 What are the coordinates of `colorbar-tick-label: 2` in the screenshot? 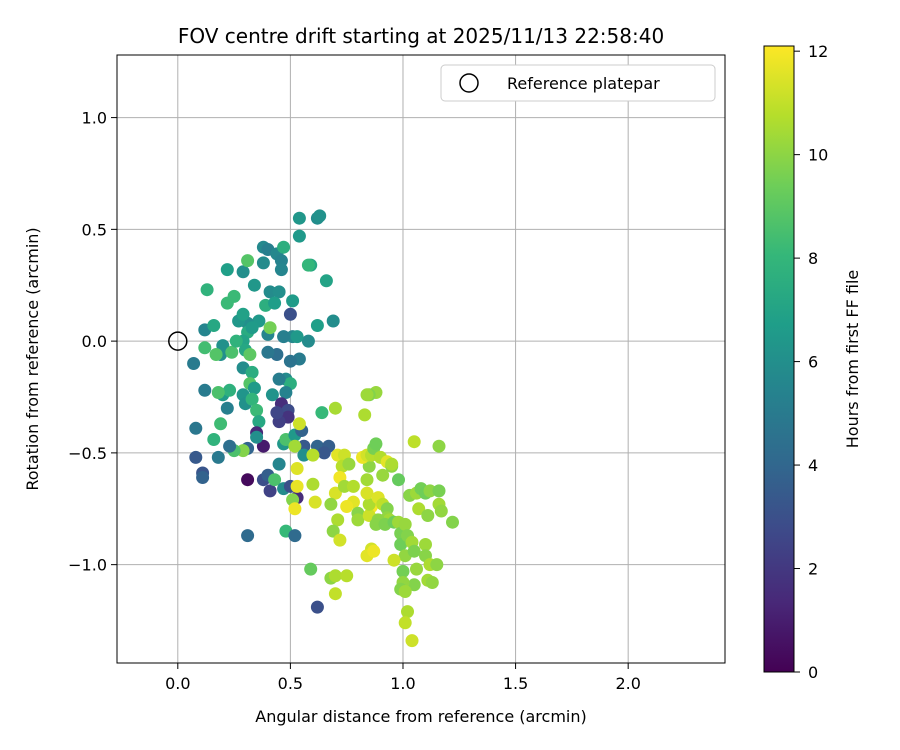 It's located at (813, 569).